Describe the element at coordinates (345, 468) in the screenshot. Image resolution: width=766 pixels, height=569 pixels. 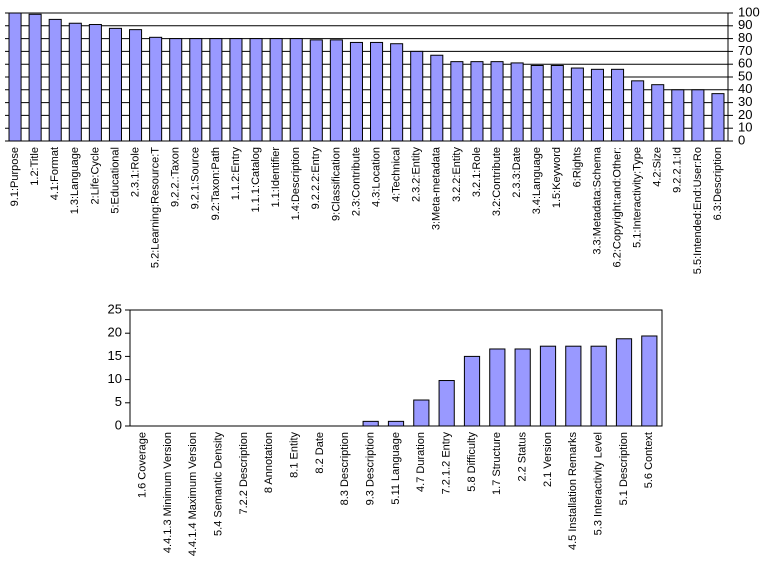
I see `x-tick-label: 8.3 Description` at that location.